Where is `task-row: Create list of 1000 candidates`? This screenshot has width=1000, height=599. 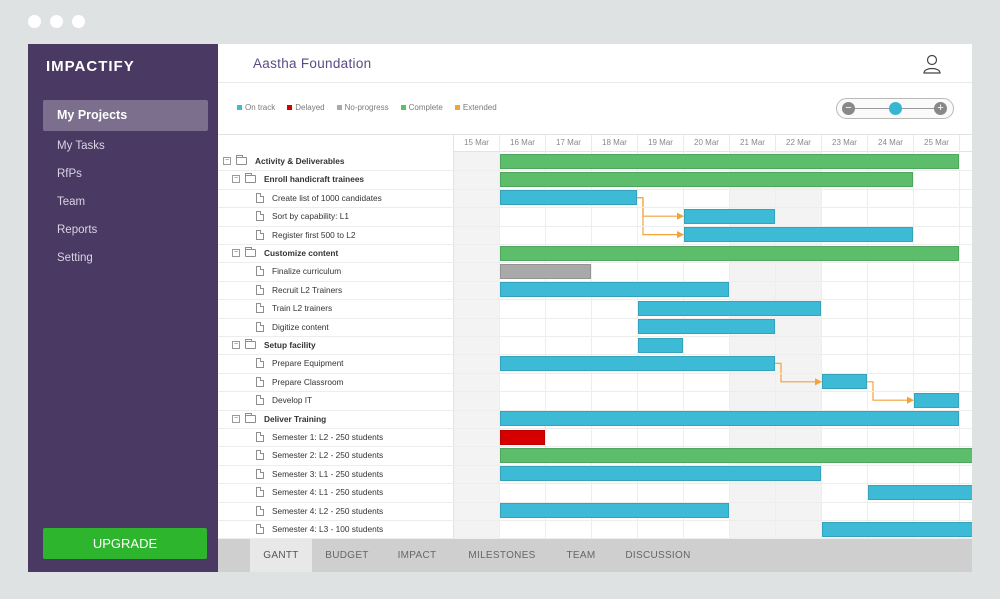
task-row: Create list of 1000 candidates is located at coordinates (336, 198).